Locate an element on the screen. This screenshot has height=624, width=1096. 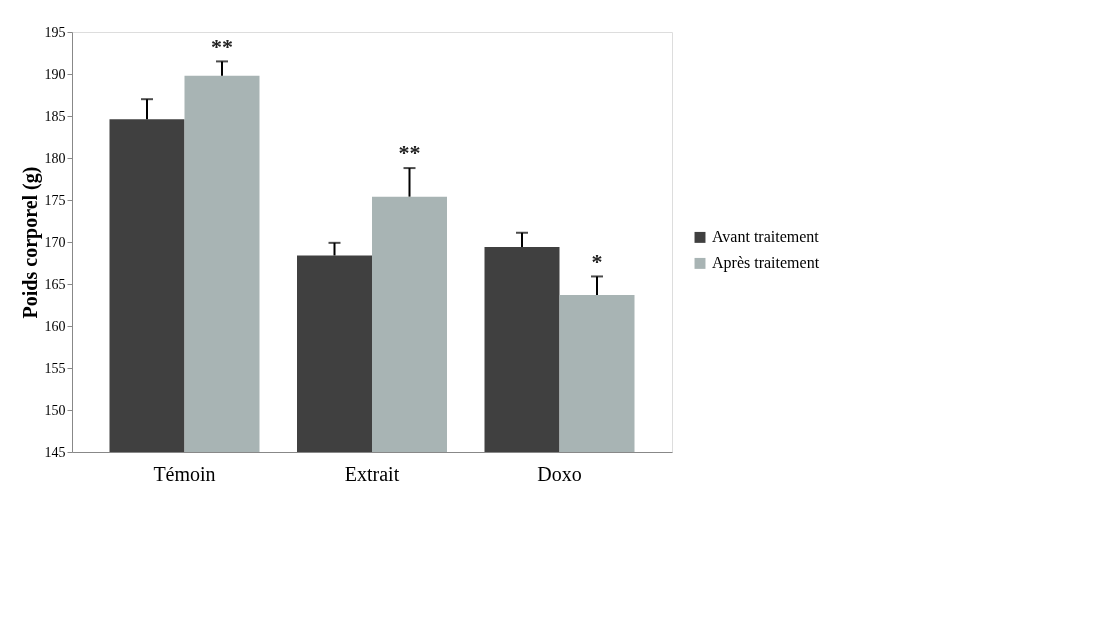
y-axis-title: Poids corporel (g) is located at coordinates (30, 242).